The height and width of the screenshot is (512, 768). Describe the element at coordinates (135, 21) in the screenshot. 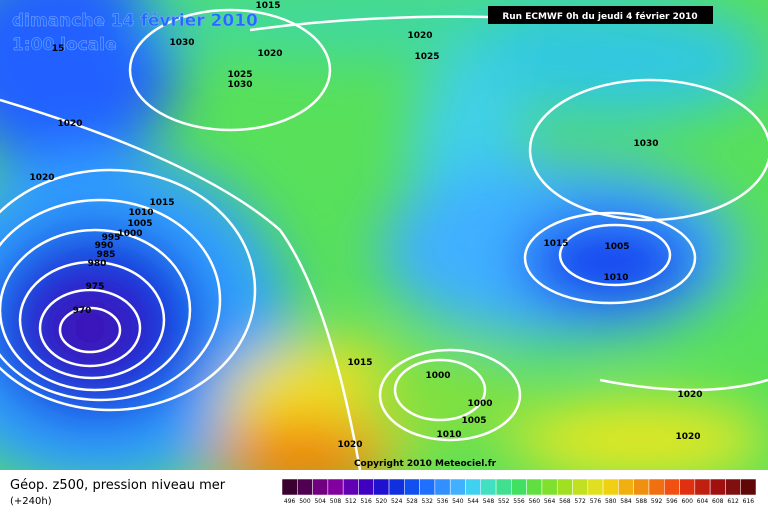

I see `date-title: dimanche 14 février 2010` at that location.